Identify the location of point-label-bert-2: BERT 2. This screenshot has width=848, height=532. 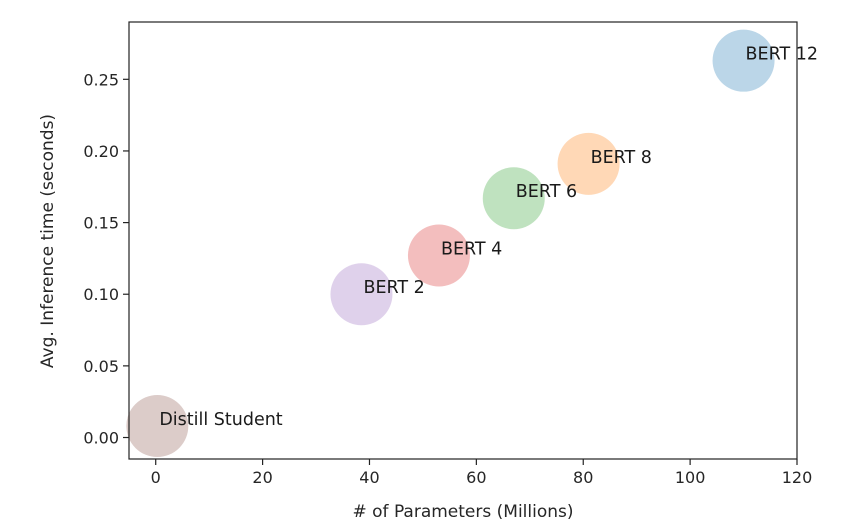
(393, 288).